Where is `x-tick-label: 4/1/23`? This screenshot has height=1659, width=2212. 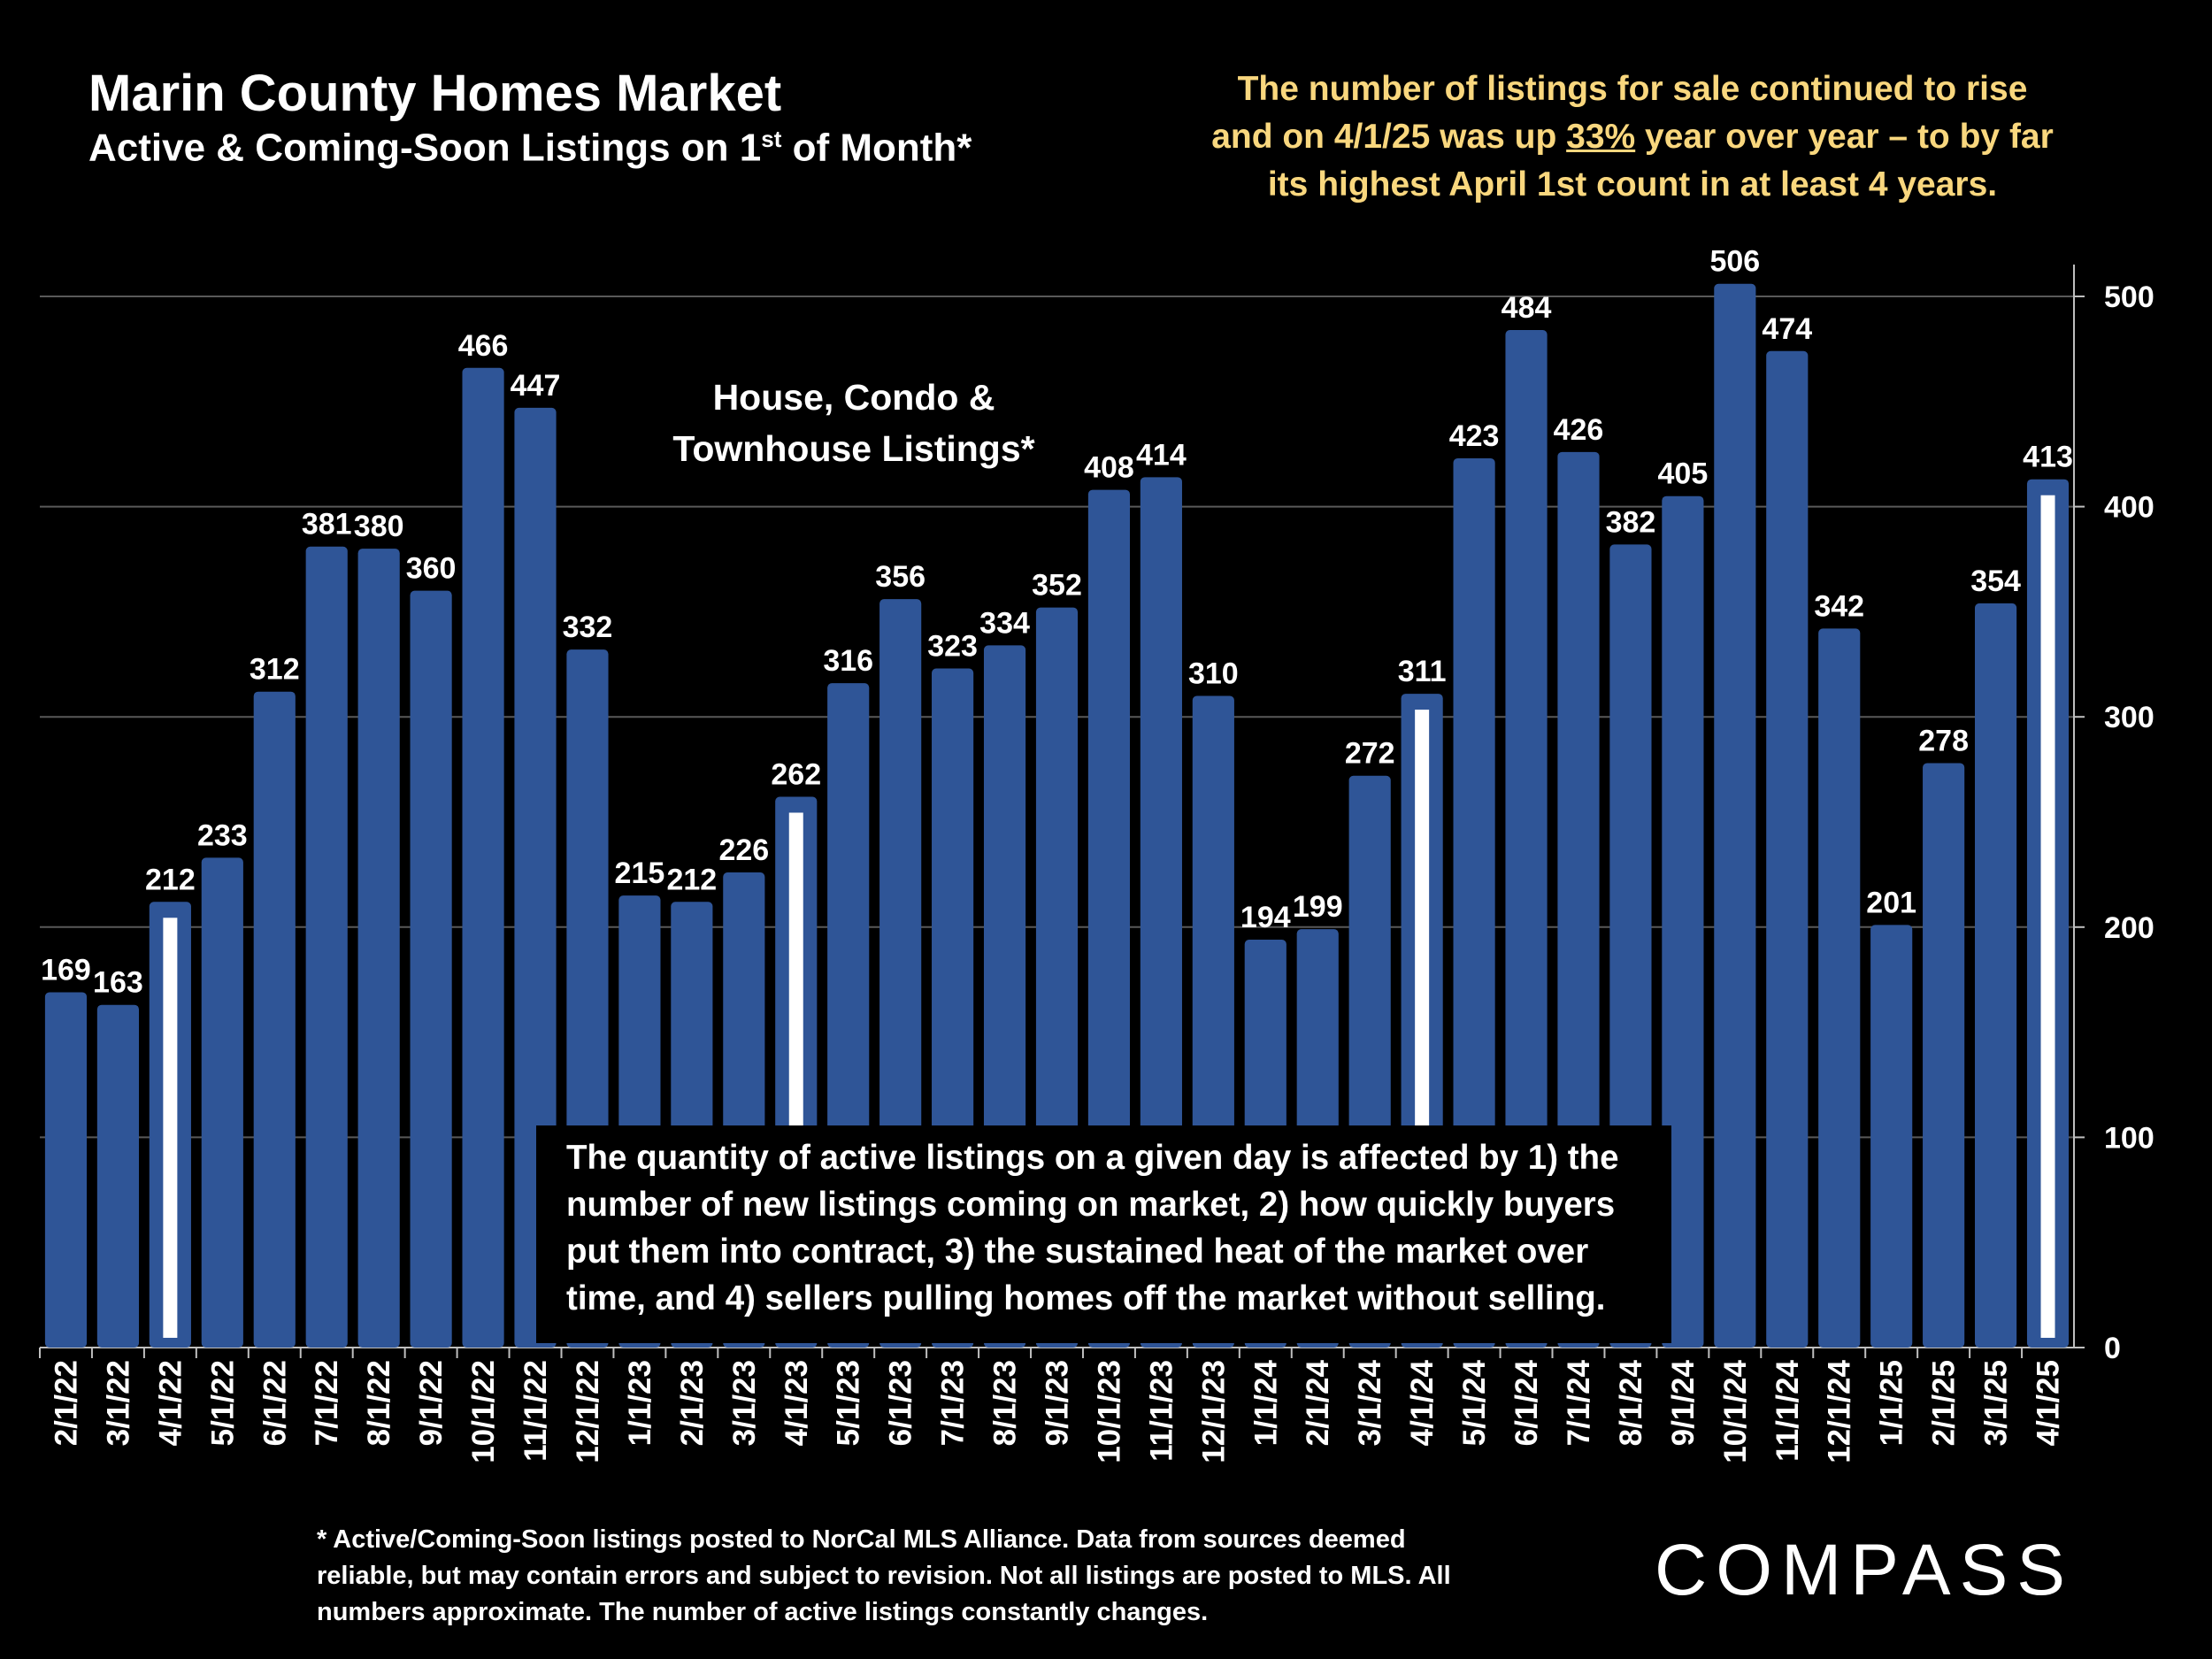
x-tick-label: 4/1/23 is located at coordinates (797, 1403).